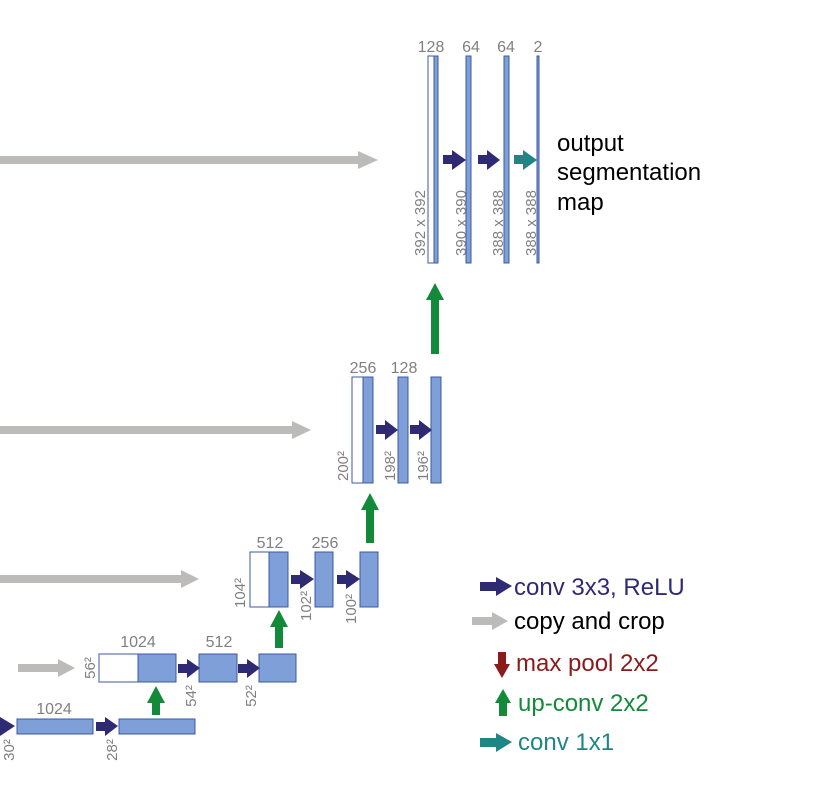  What do you see at coordinates (490, 621) in the screenshot?
I see `copy-arrow-icon` at bounding box center [490, 621].